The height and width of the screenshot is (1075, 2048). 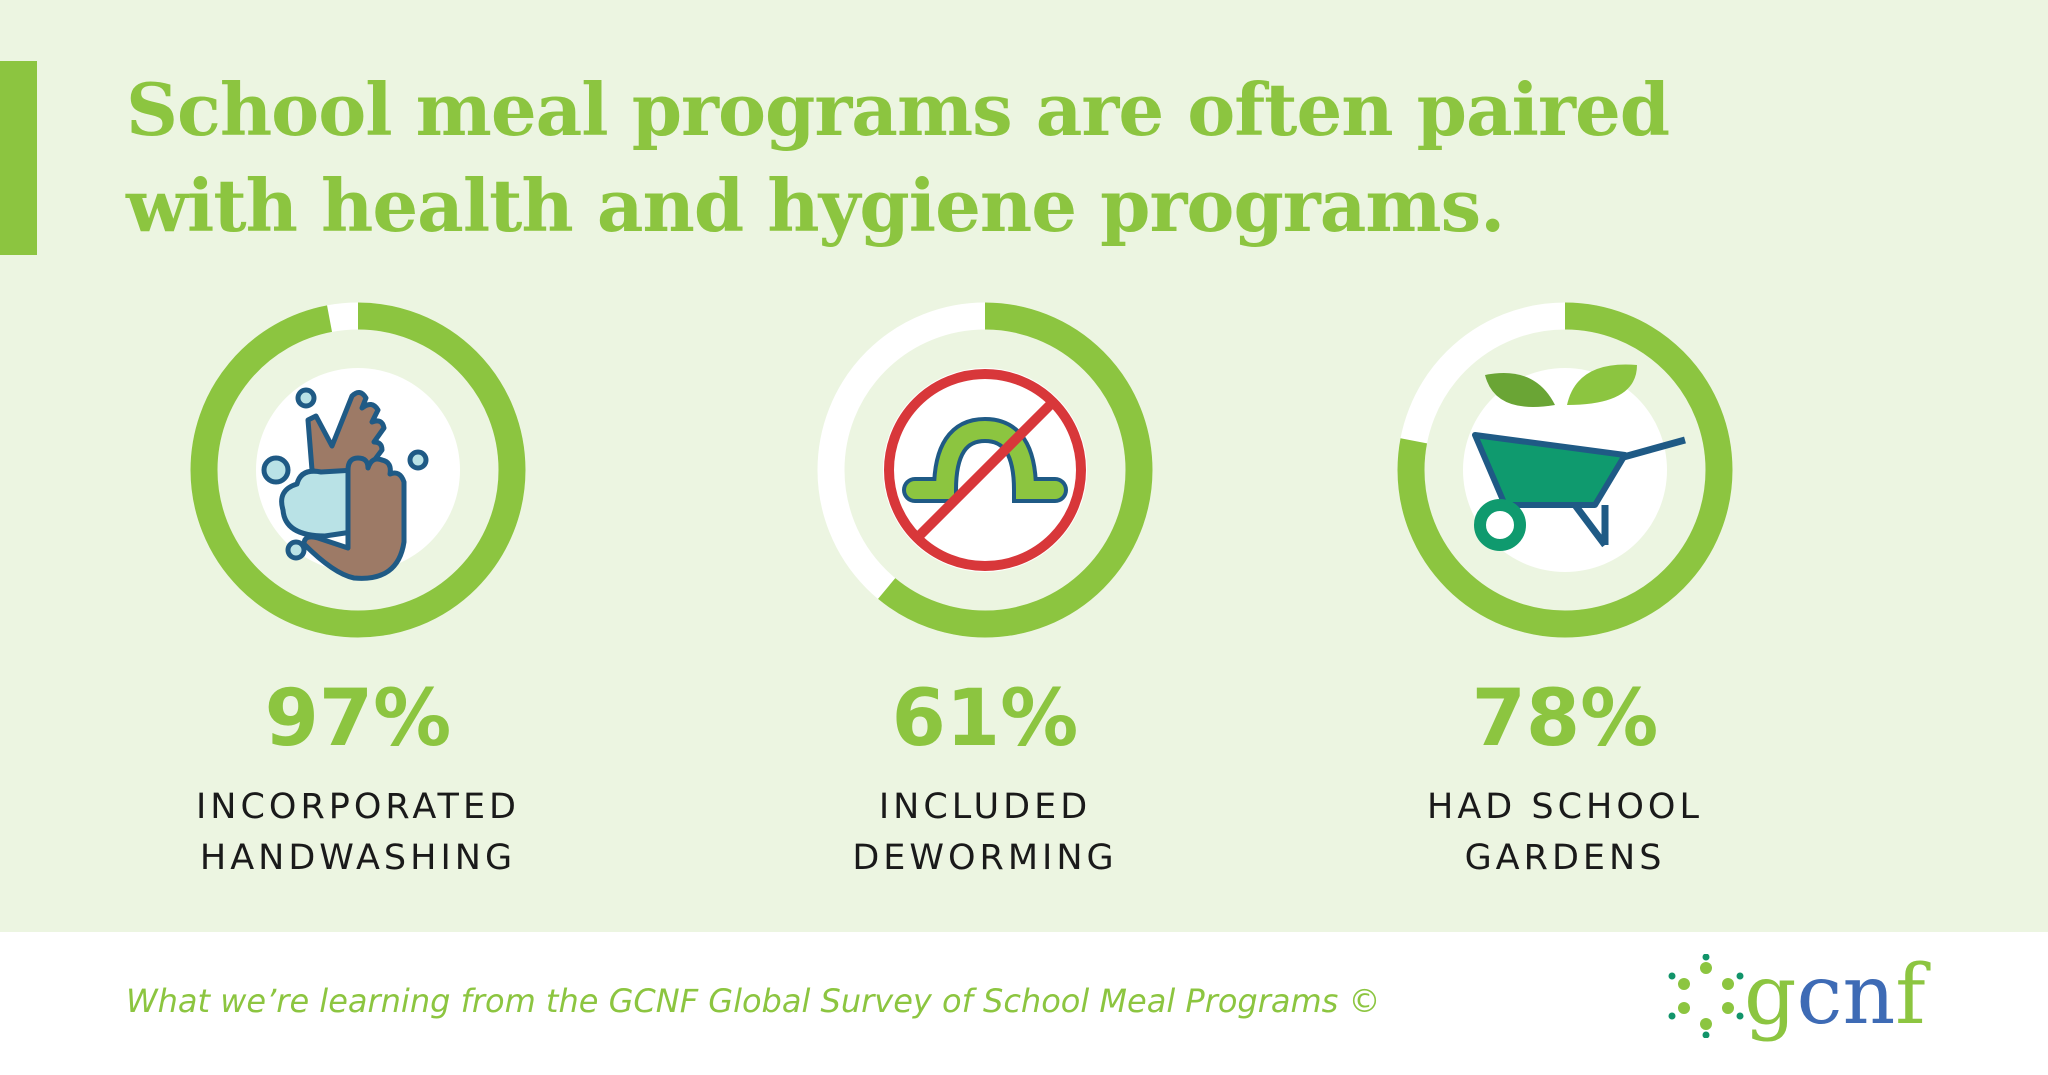 I want to click on stat-handwashing: 97% INCORPORATED HANDWASHING, so click(x=358, y=592).